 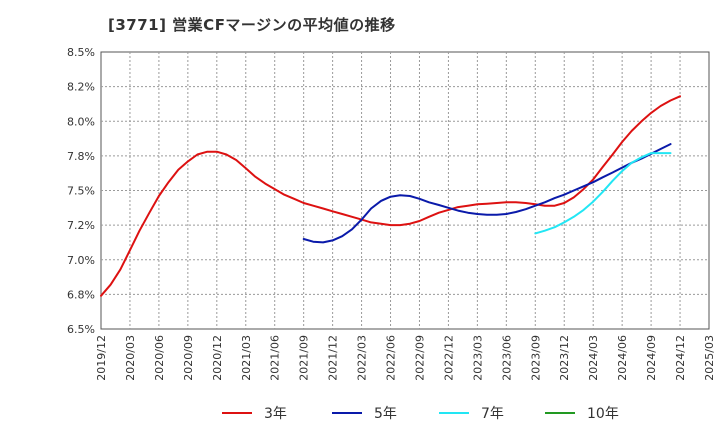 What do you see at coordinates (81, 156) in the screenshot?
I see `y-tick-label: 7.8%` at bounding box center [81, 156].